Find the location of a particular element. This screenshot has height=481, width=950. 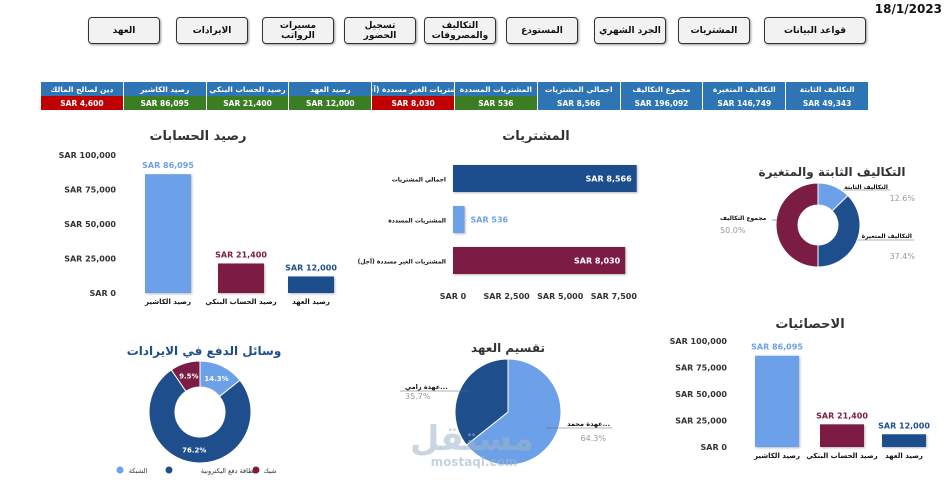

kpi-label: التكاليف الثابتة is located at coordinates (827, 89).